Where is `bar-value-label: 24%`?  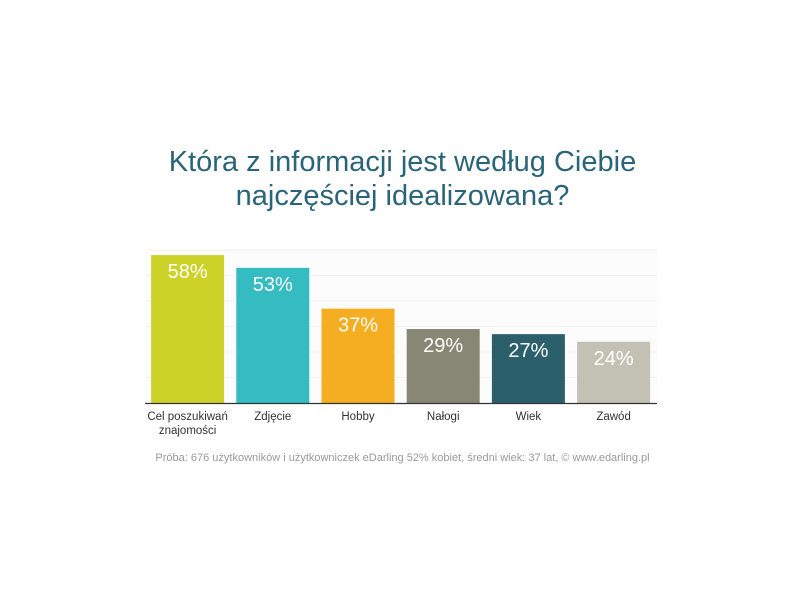 bar-value-label: 24% is located at coordinates (614, 359).